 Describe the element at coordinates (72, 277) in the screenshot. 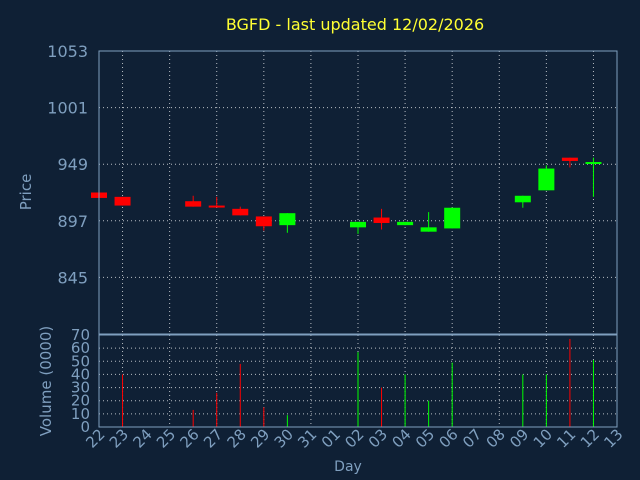

I see `price-tick-label: 845` at that location.